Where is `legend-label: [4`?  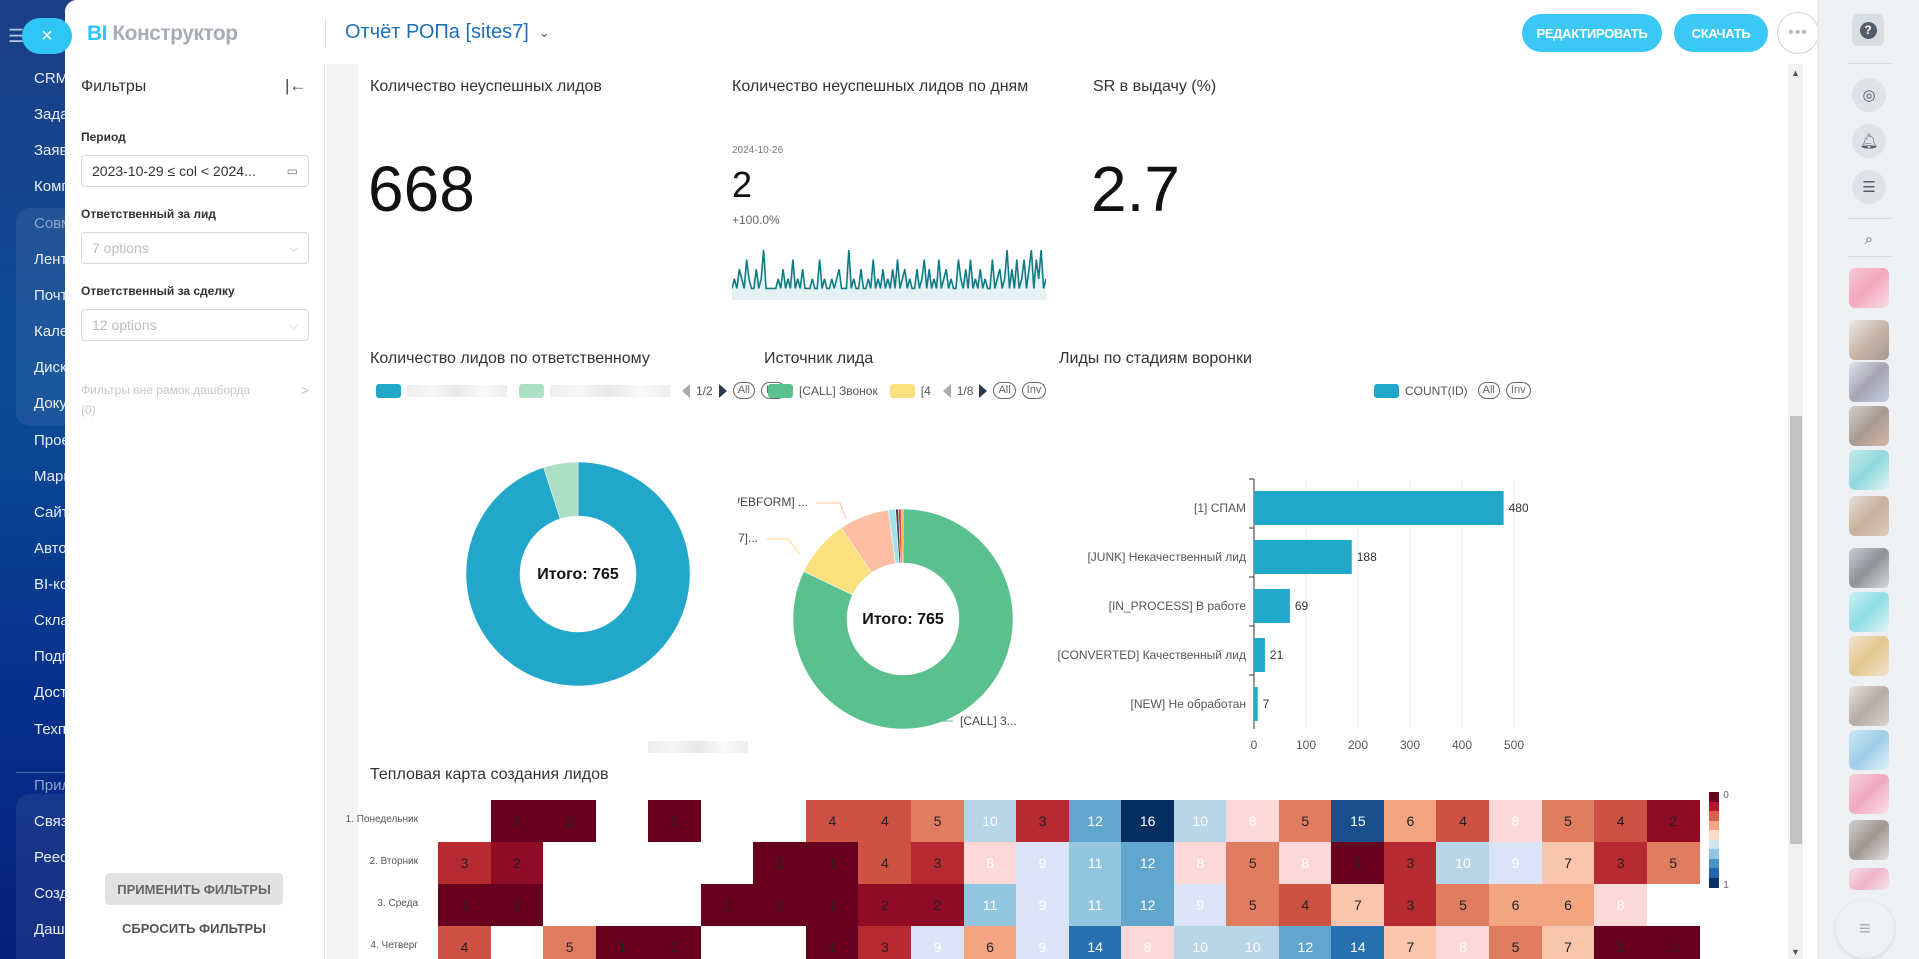
legend-label: [4 is located at coordinates (925, 390).